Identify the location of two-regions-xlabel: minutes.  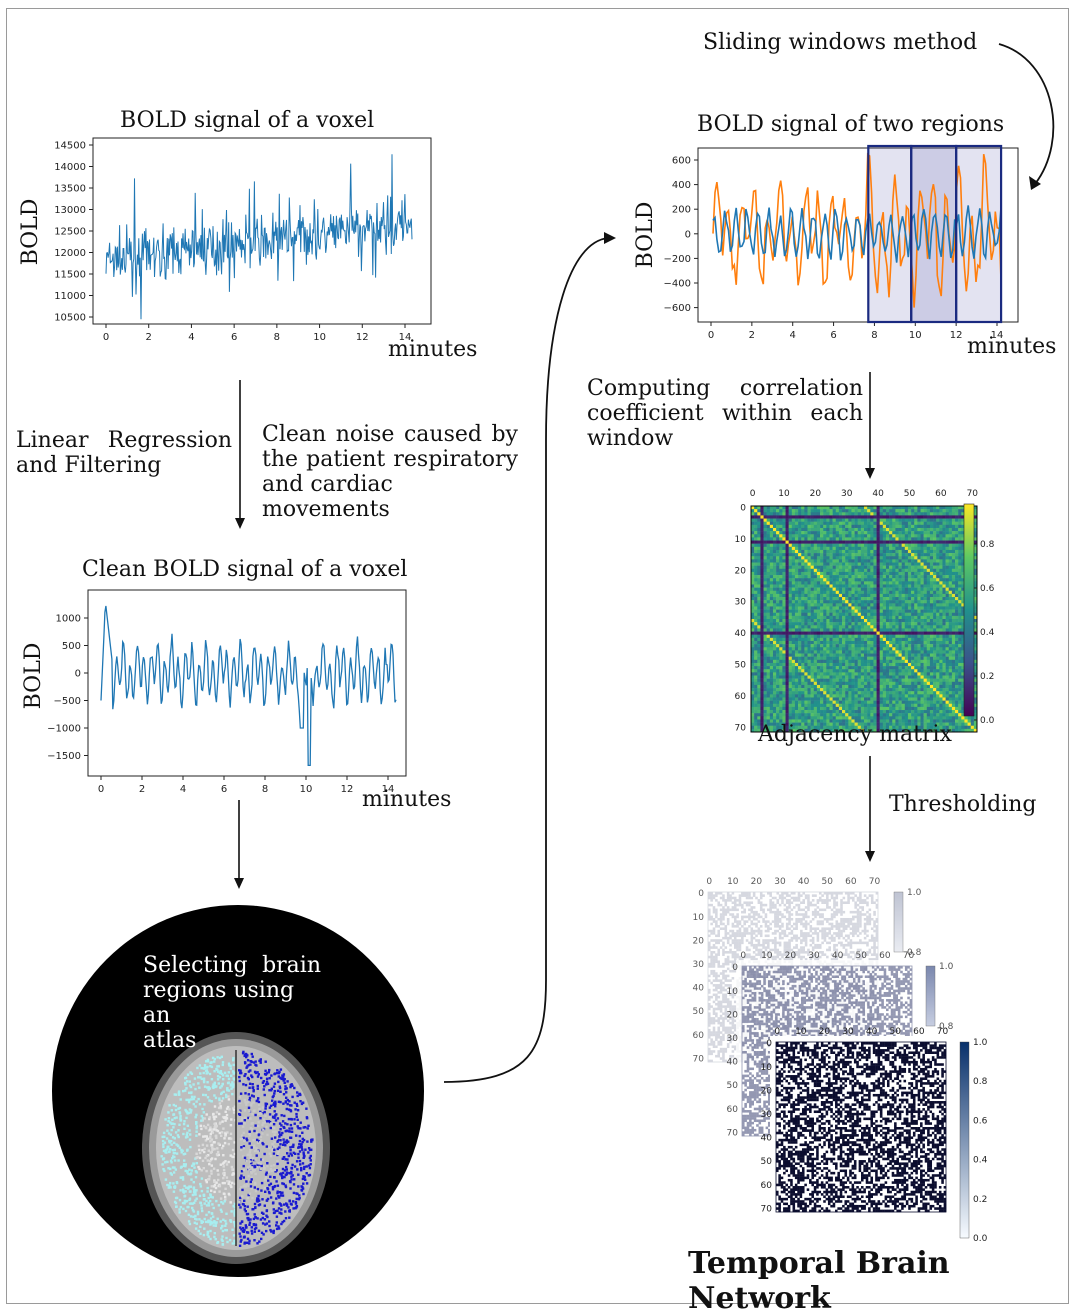
(1011, 346).